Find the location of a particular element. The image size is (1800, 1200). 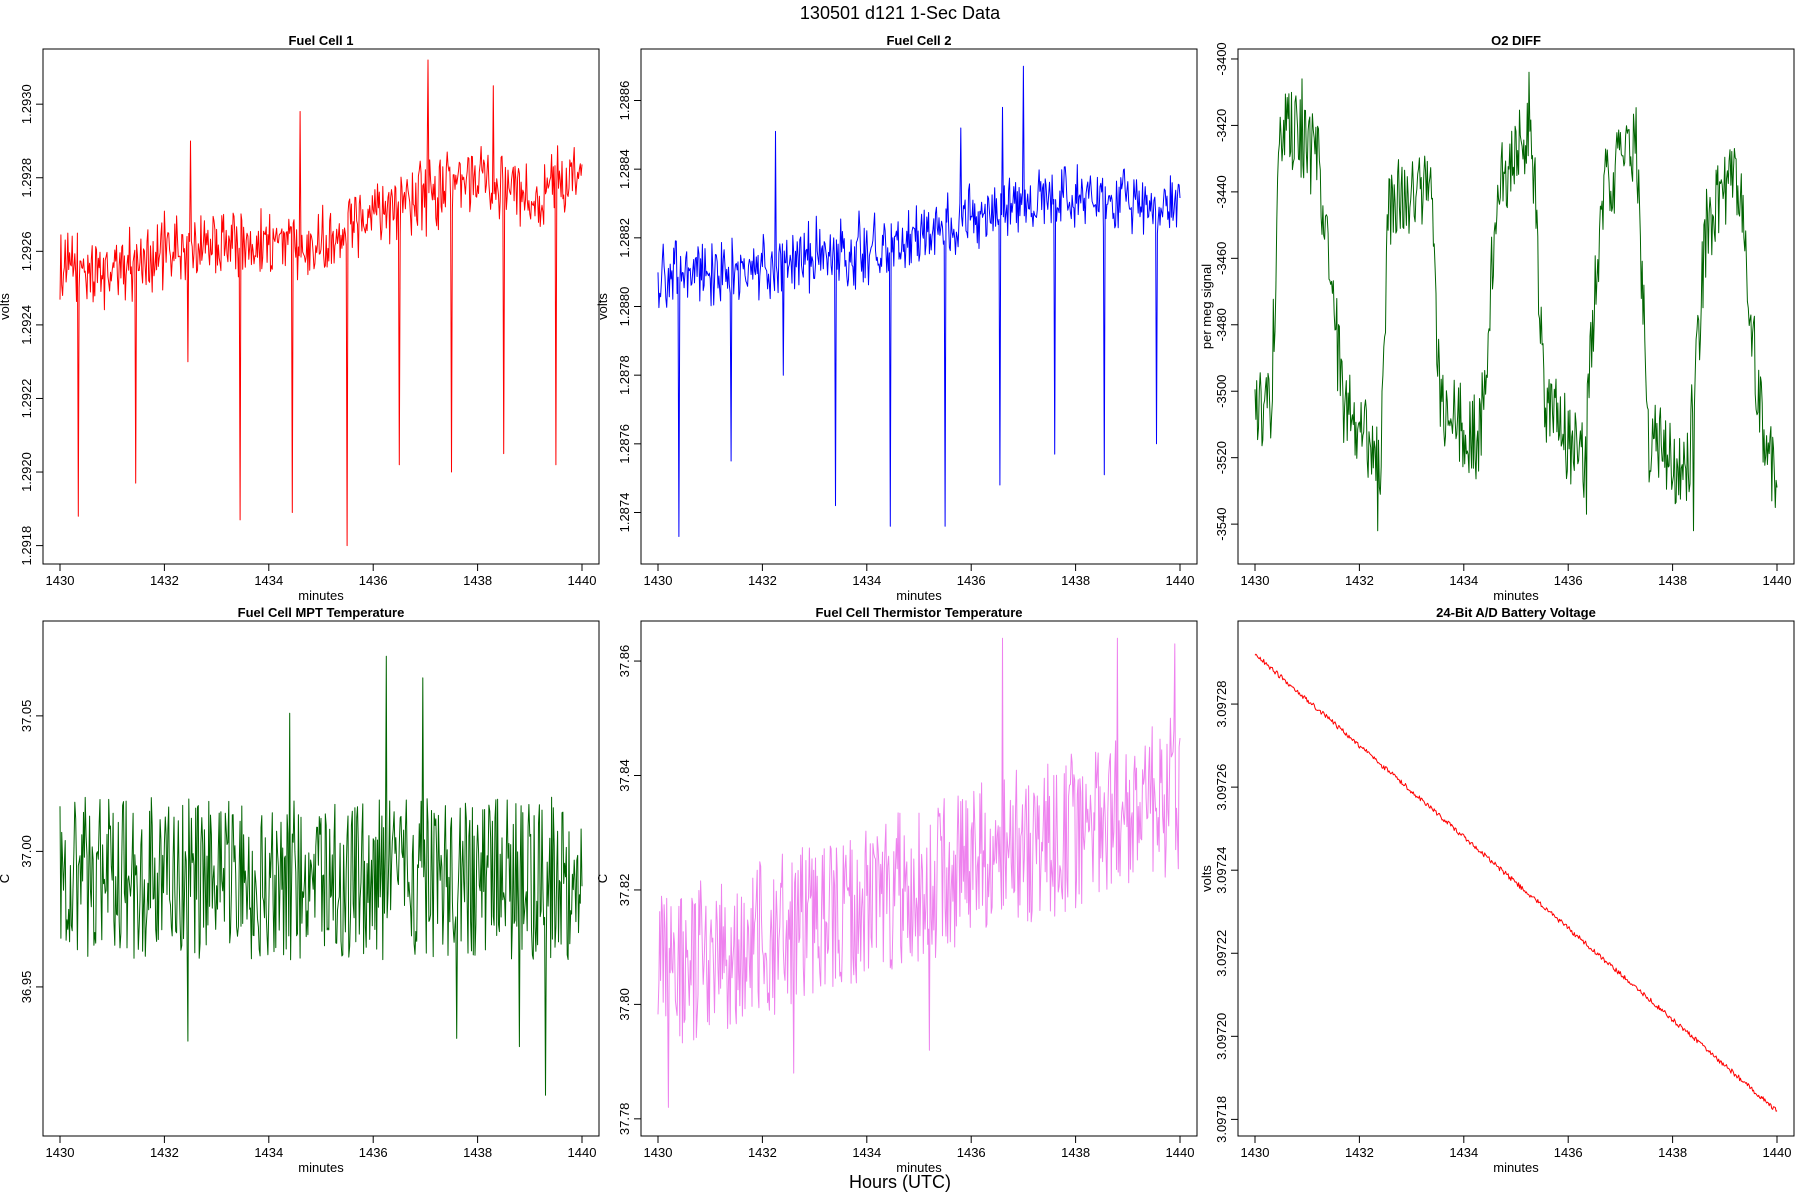

y-tick-label: 37.05 is located at coordinates (26, 716).